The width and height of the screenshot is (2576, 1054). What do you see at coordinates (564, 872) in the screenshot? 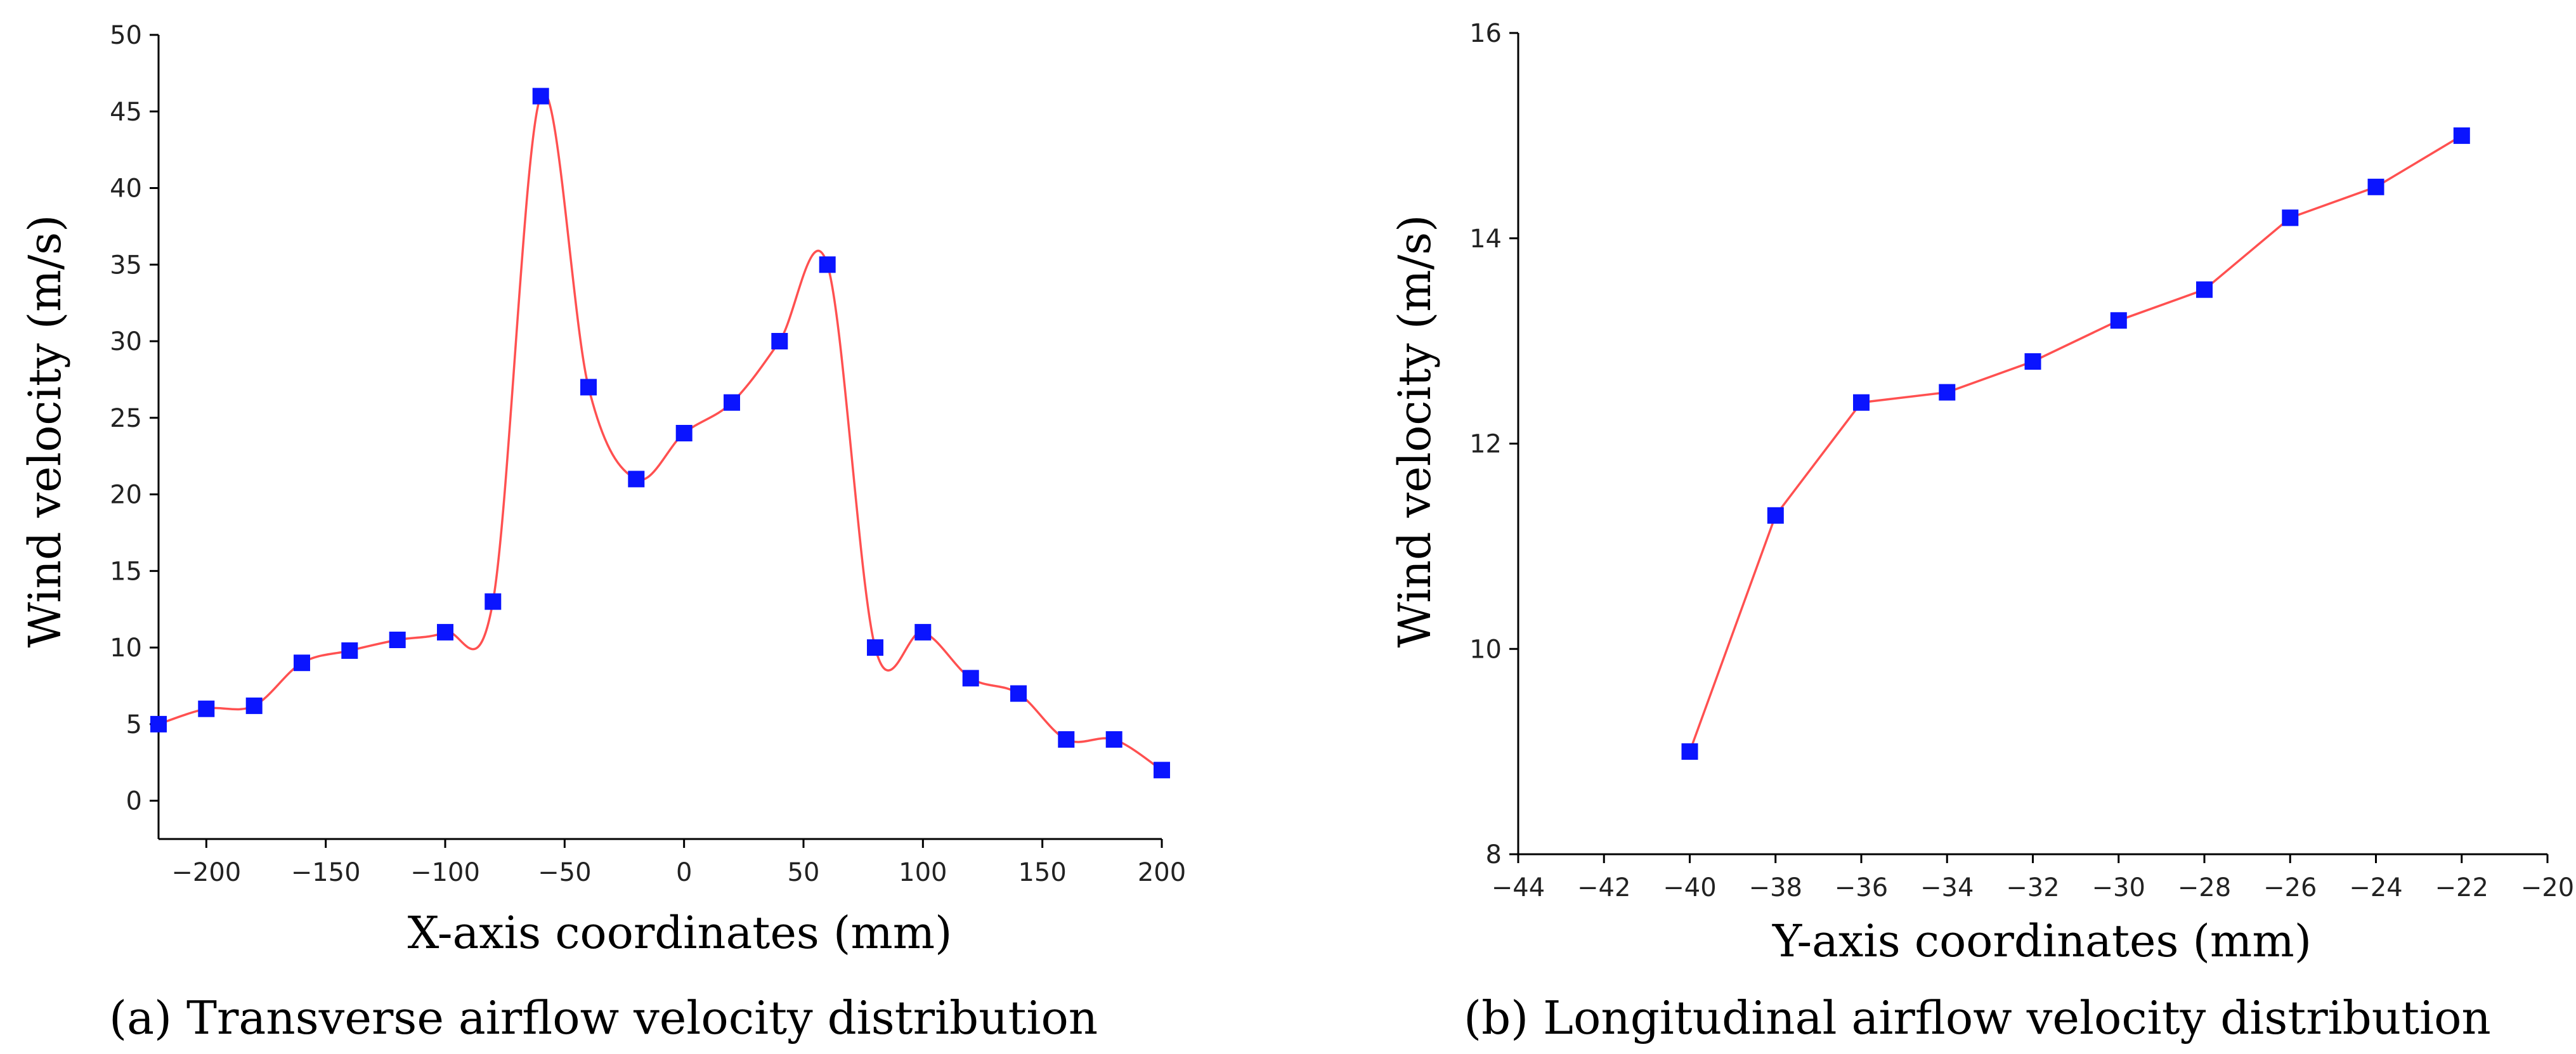
I see `chart-a-x-tick-label: −50` at bounding box center [564, 872].